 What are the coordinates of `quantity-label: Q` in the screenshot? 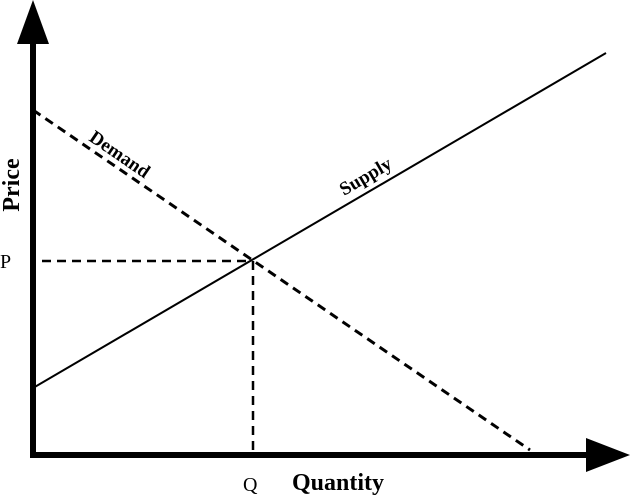 It's located at (250, 485).